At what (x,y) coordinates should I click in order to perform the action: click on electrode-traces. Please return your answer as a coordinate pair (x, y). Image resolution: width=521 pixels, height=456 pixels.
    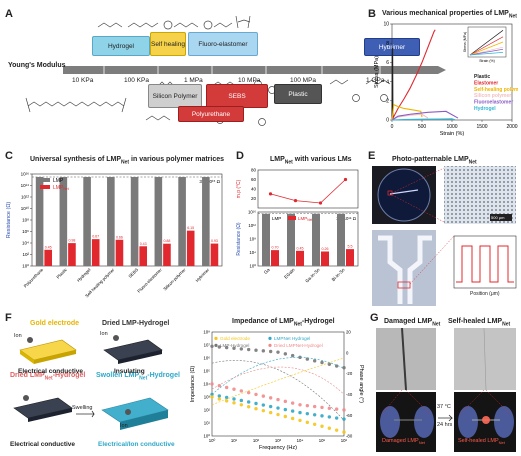
    Looking at the image, I should click on (405, 269).